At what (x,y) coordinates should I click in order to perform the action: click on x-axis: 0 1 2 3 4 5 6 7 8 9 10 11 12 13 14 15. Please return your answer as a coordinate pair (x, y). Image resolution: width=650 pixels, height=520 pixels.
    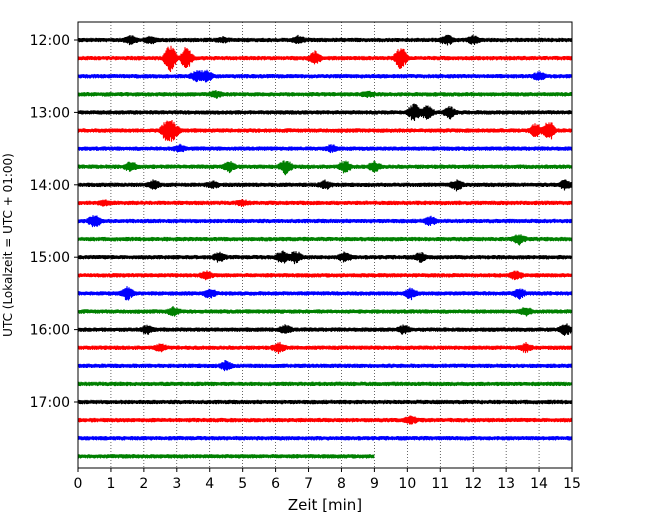
    Looking at the image, I should click on (327, 480).